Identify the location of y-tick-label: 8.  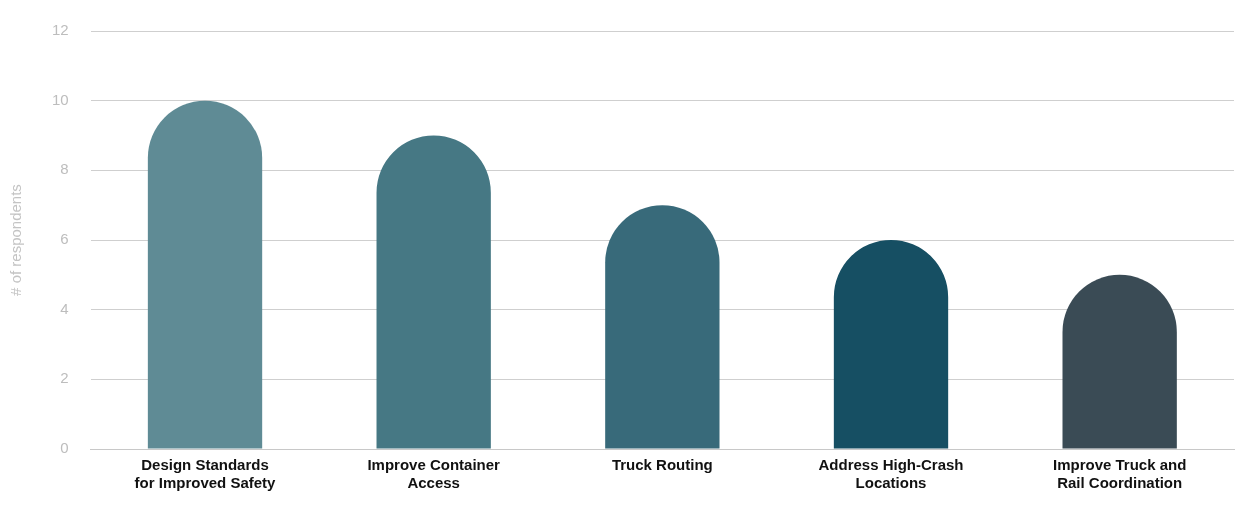
(64, 169).